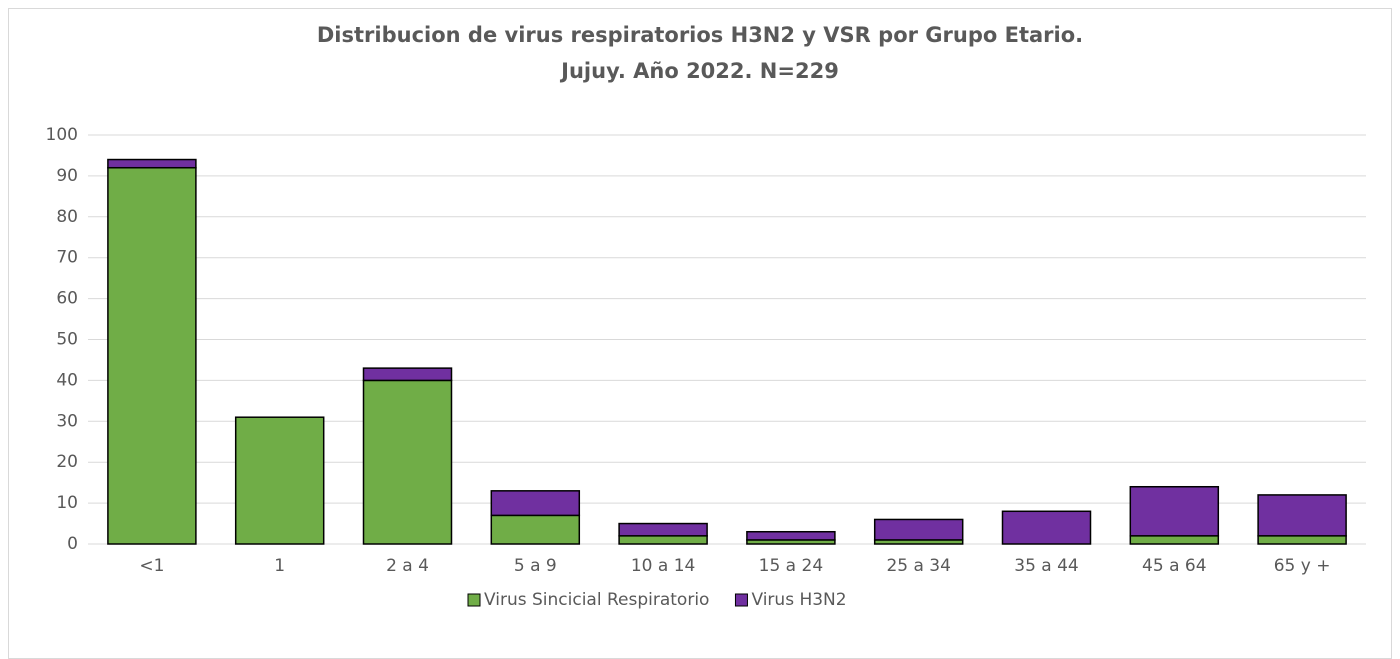 This screenshot has width=1400, height=659. What do you see at coordinates (279, 566) in the screenshot?
I see `x-tick-label: 1` at bounding box center [279, 566].